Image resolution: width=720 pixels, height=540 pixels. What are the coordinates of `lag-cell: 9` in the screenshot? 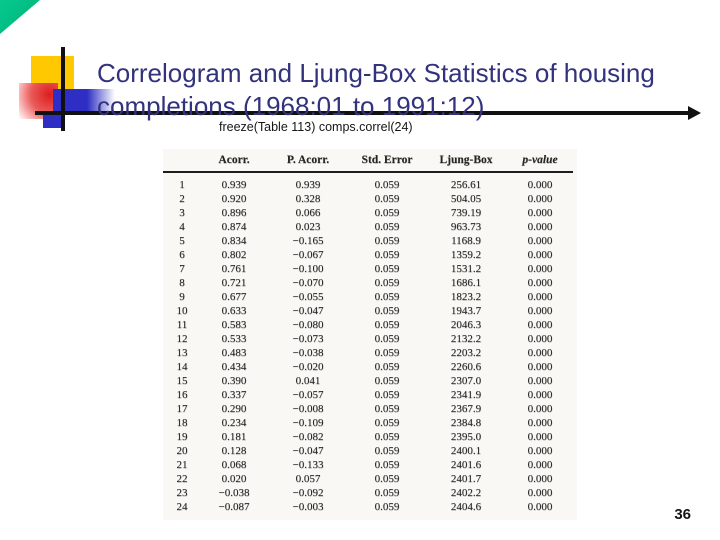 It's located at (182, 297).